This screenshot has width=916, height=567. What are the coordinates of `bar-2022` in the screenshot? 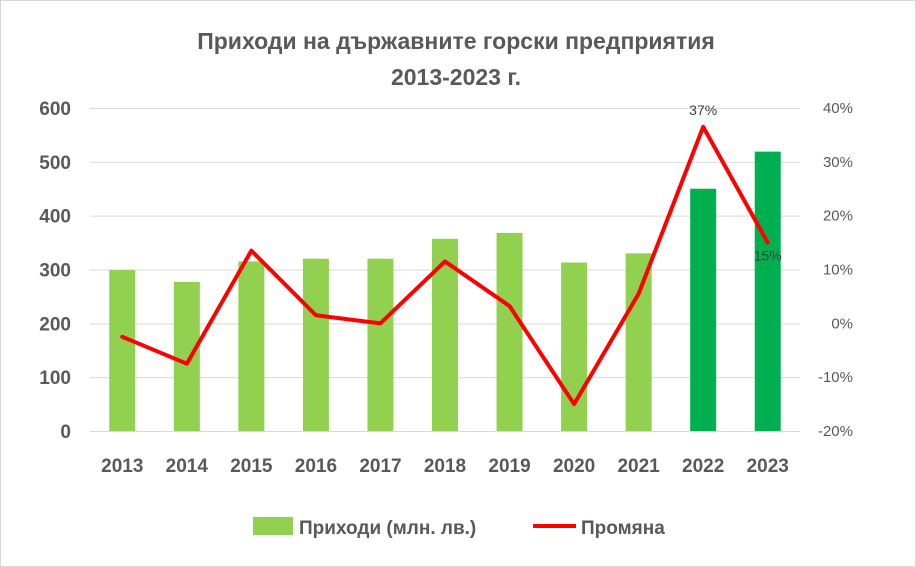 It's located at (703, 309).